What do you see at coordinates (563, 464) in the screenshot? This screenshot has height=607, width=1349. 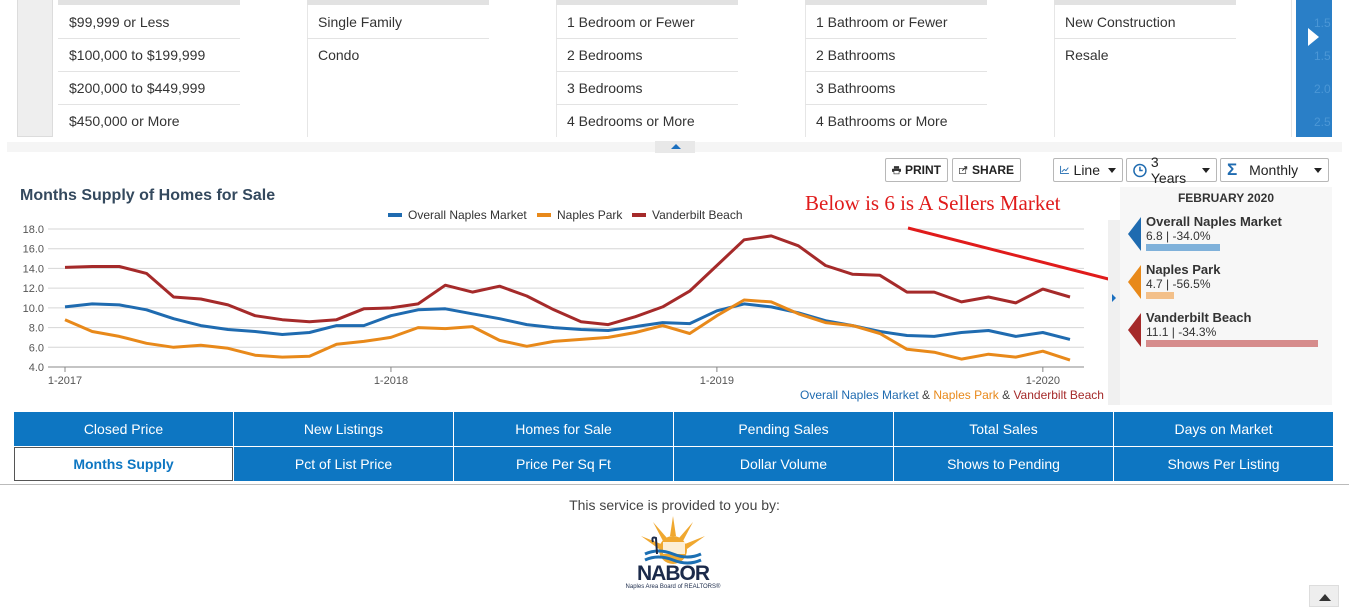 I see `tab-price-per-sq-ft: Price Per Sq Ft` at bounding box center [563, 464].